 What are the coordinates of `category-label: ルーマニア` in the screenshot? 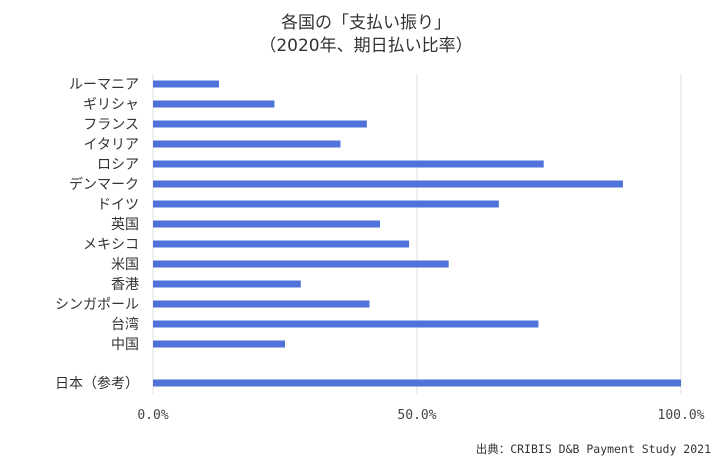 It's located at (104, 85).